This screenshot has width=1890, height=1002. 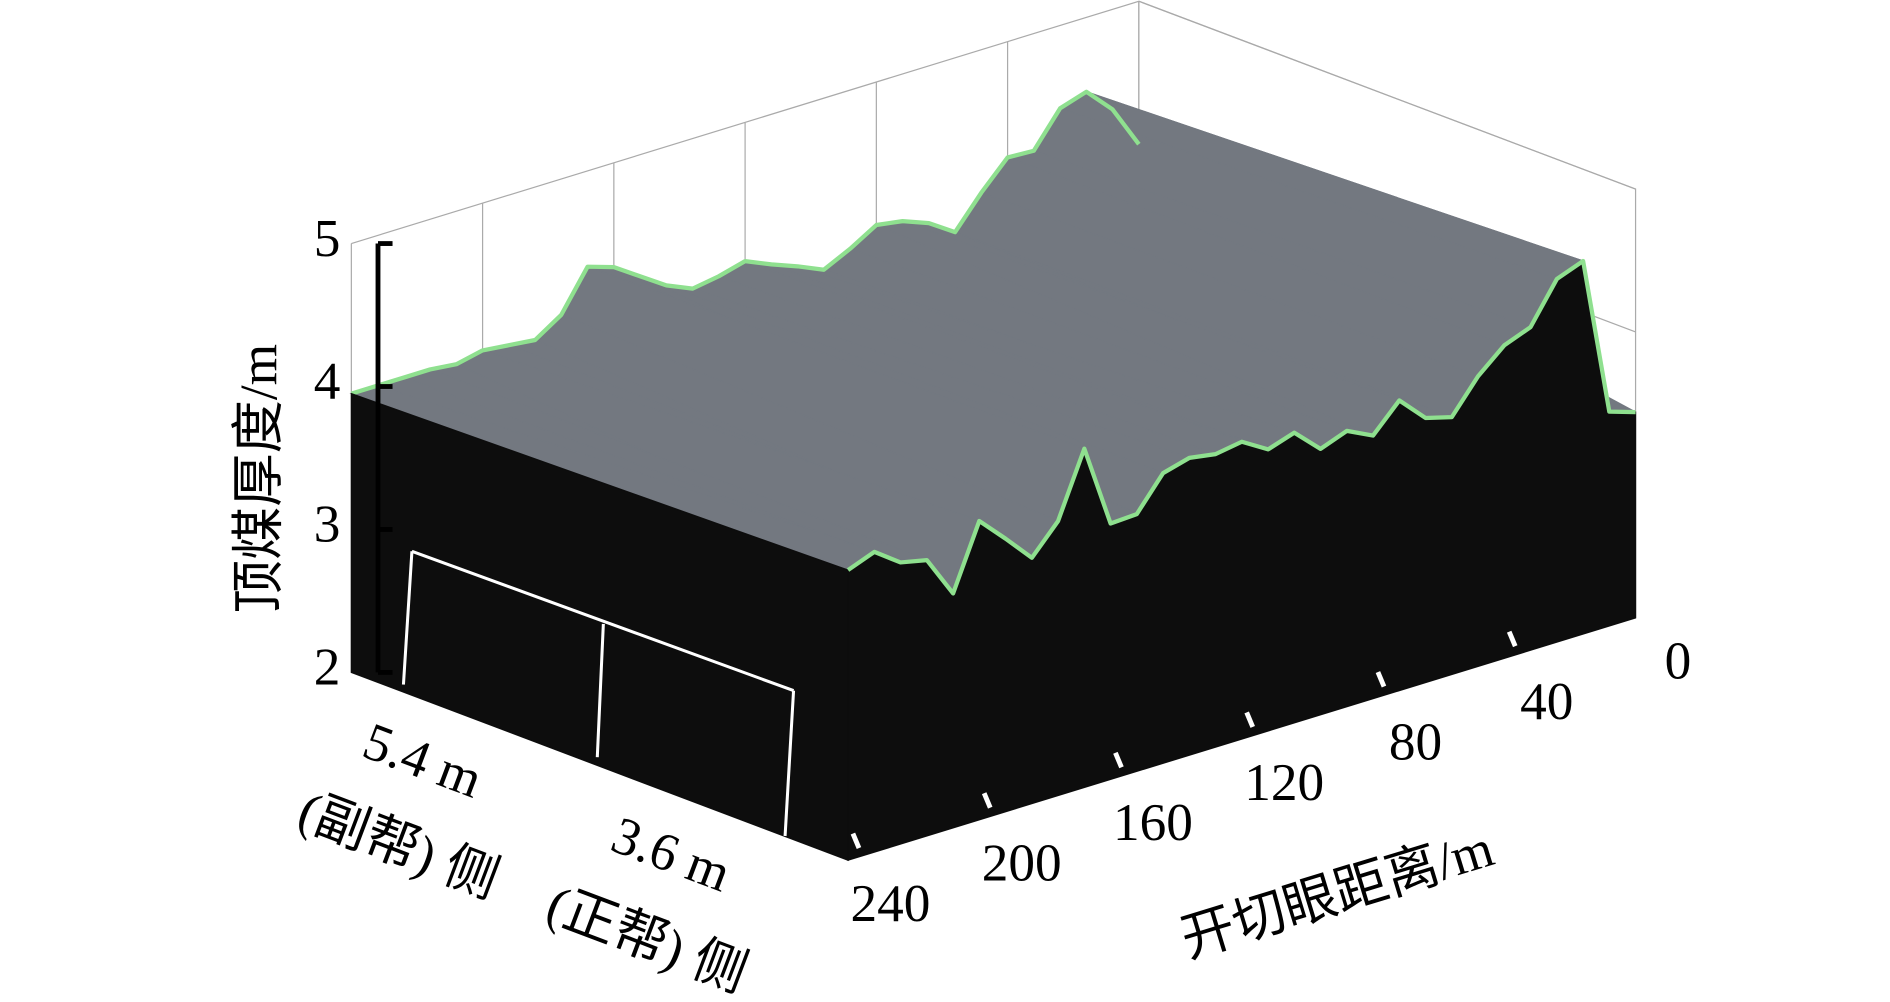 What do you see at coordinates (1546, 701) in the screenshot?
I see `x-tick-label: 40` at bounding box center [1546, 701].